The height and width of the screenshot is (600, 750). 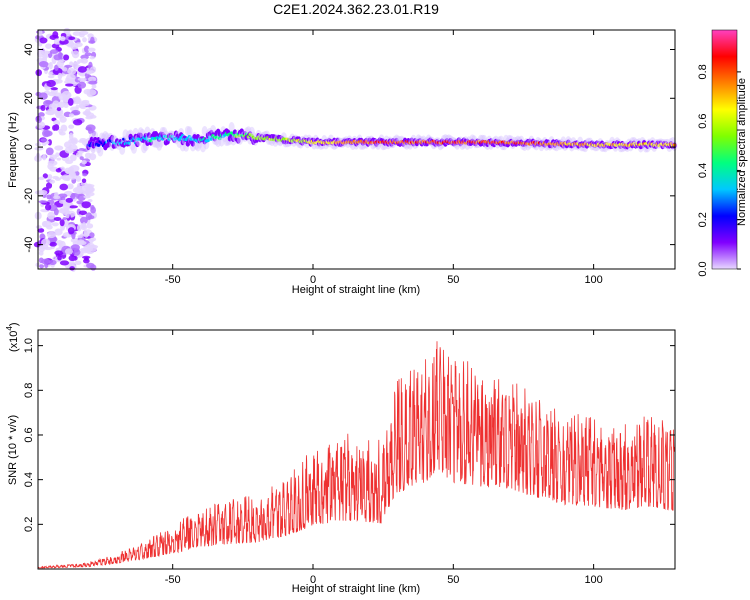 I want to click on y-tick-label: 1.0, so click(x=29, y=345).